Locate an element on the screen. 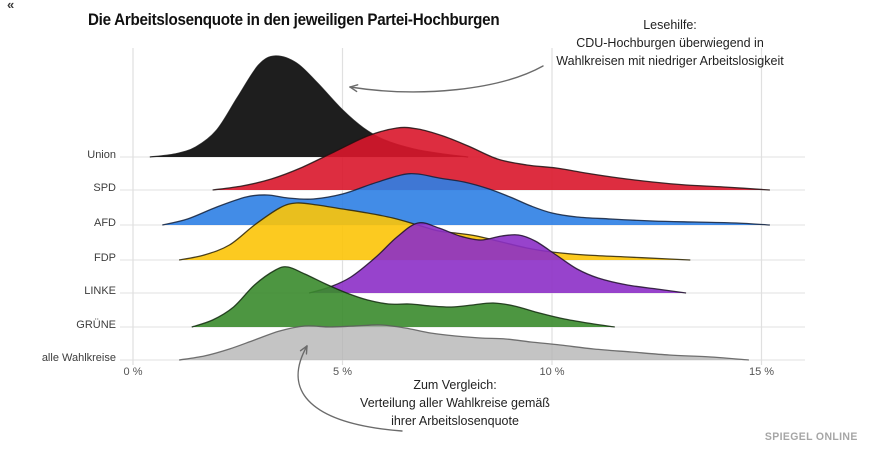  row-label-afd: AFD is located at coordinates (105, 223).